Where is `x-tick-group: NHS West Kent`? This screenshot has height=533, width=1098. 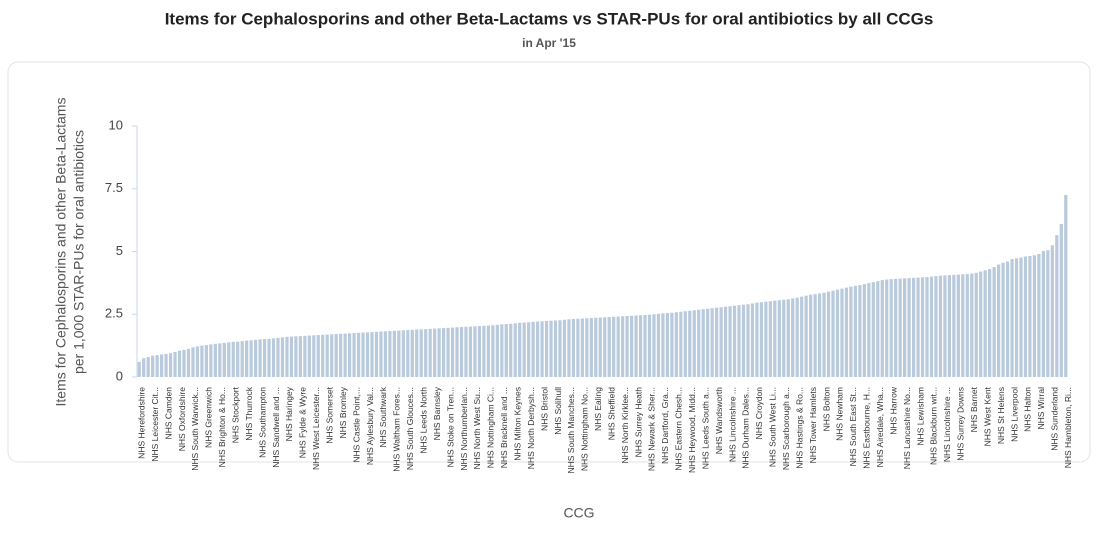 x-tick-group: NHS West Kent is located at coordinates (987, 416).